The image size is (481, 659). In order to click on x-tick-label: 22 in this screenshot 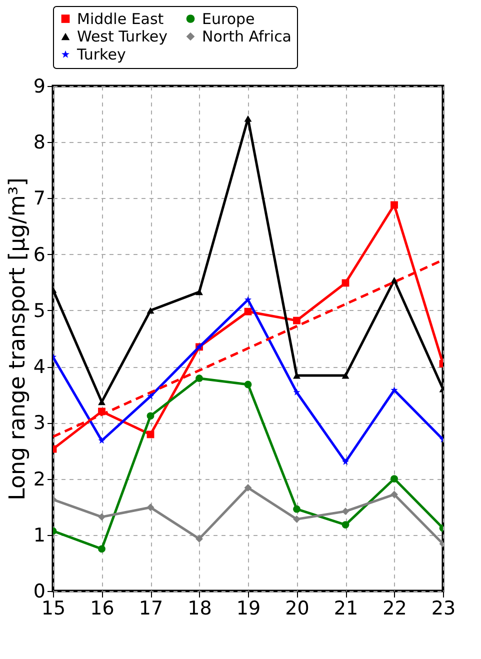, I will do `click(394, 609)`.